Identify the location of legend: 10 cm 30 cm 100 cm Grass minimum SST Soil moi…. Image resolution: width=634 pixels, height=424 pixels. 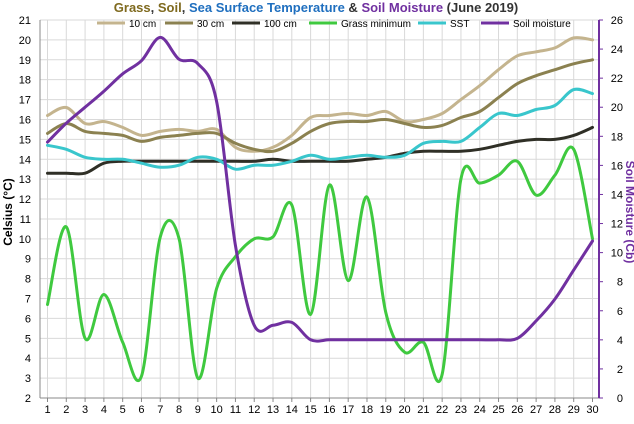
(334, 24).